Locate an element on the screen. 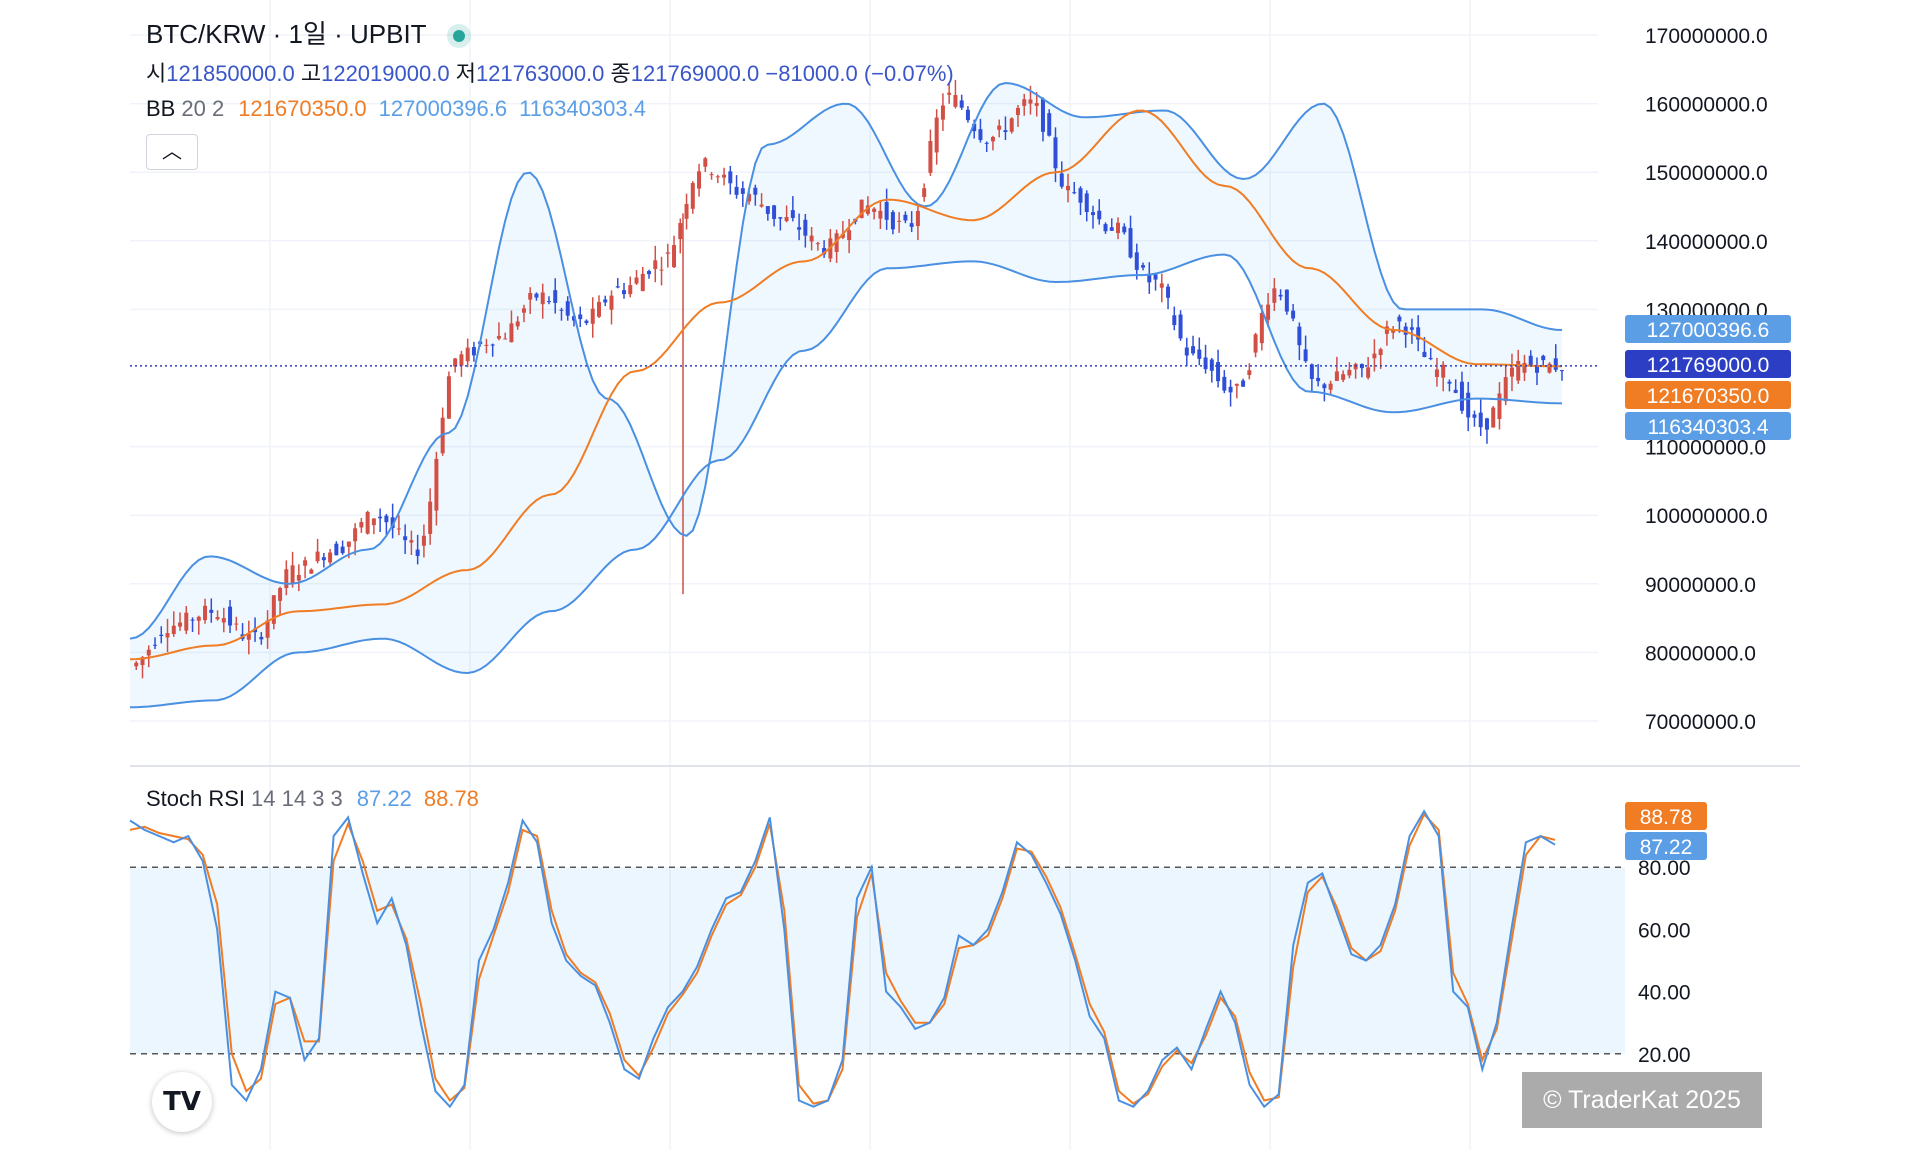  market-status-icon is located at coordinates (458, 36).